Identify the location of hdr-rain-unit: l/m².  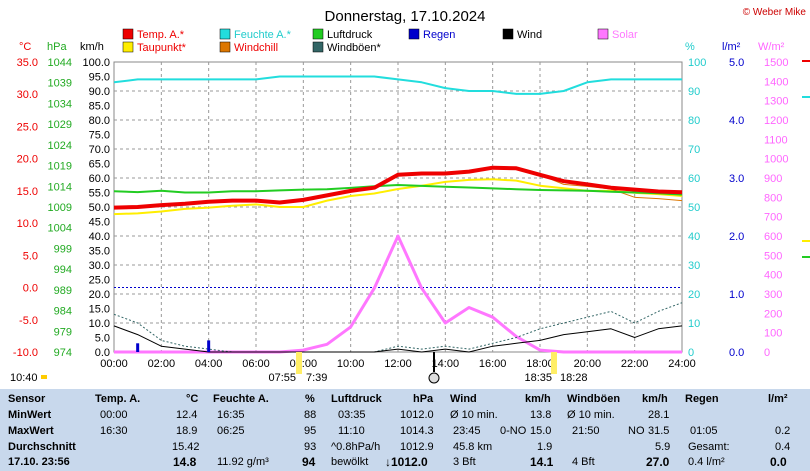
(778, 399).